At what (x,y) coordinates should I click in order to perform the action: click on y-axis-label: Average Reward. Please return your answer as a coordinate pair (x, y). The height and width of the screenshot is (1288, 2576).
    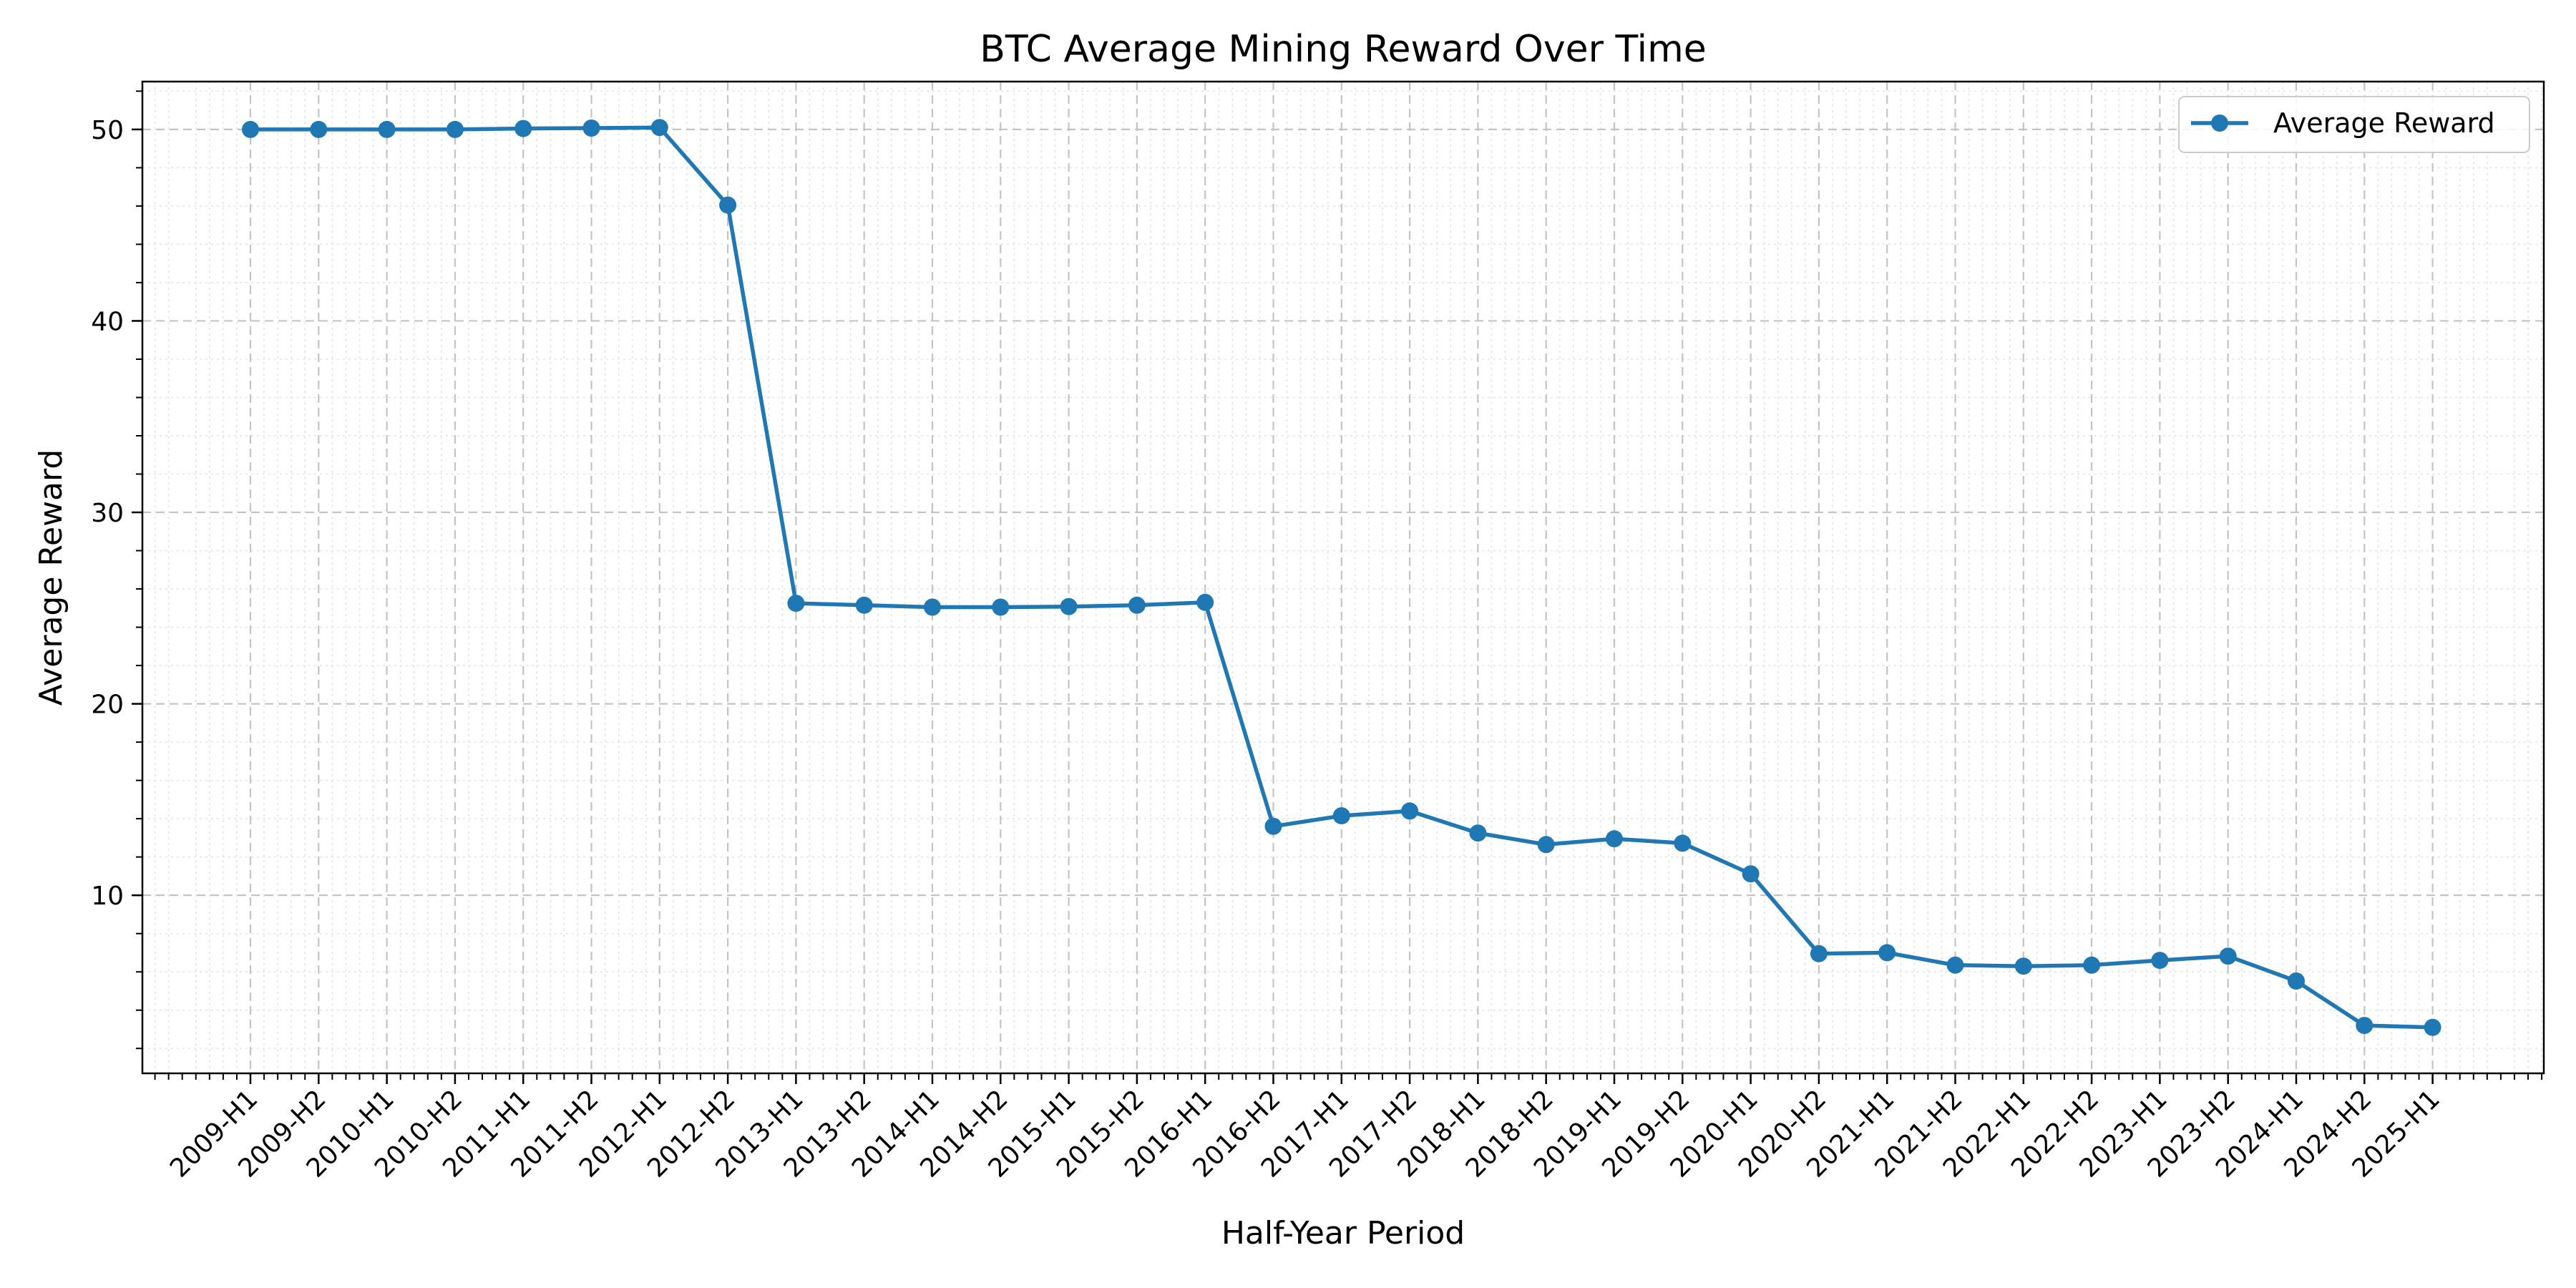
    Looking at the image, I should click on (51, 577).